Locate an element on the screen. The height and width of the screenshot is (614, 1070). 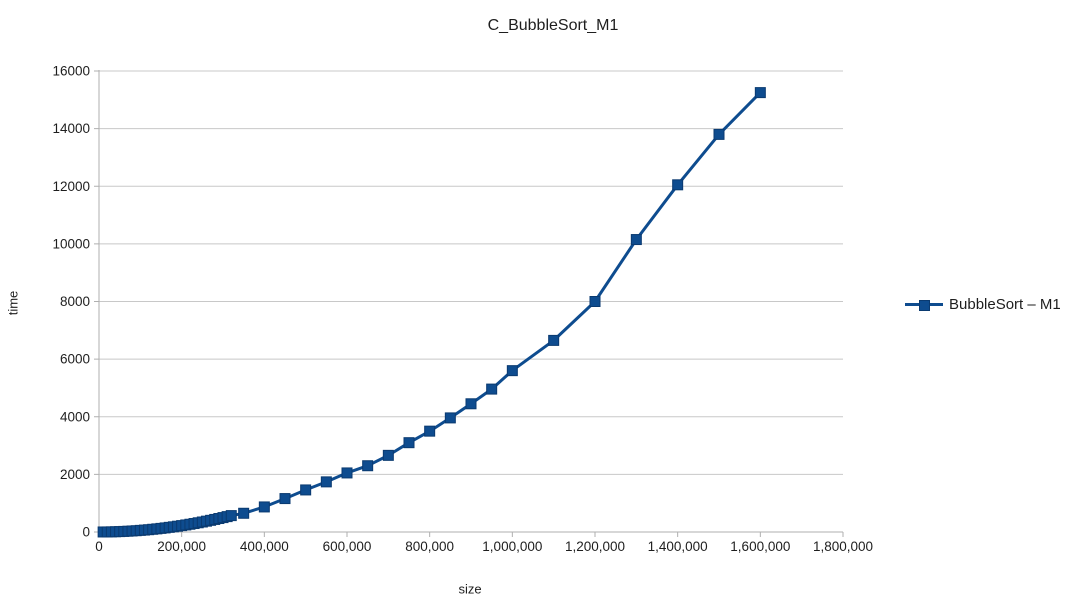
x-axis-title: size is located at coordinates (470, 589).